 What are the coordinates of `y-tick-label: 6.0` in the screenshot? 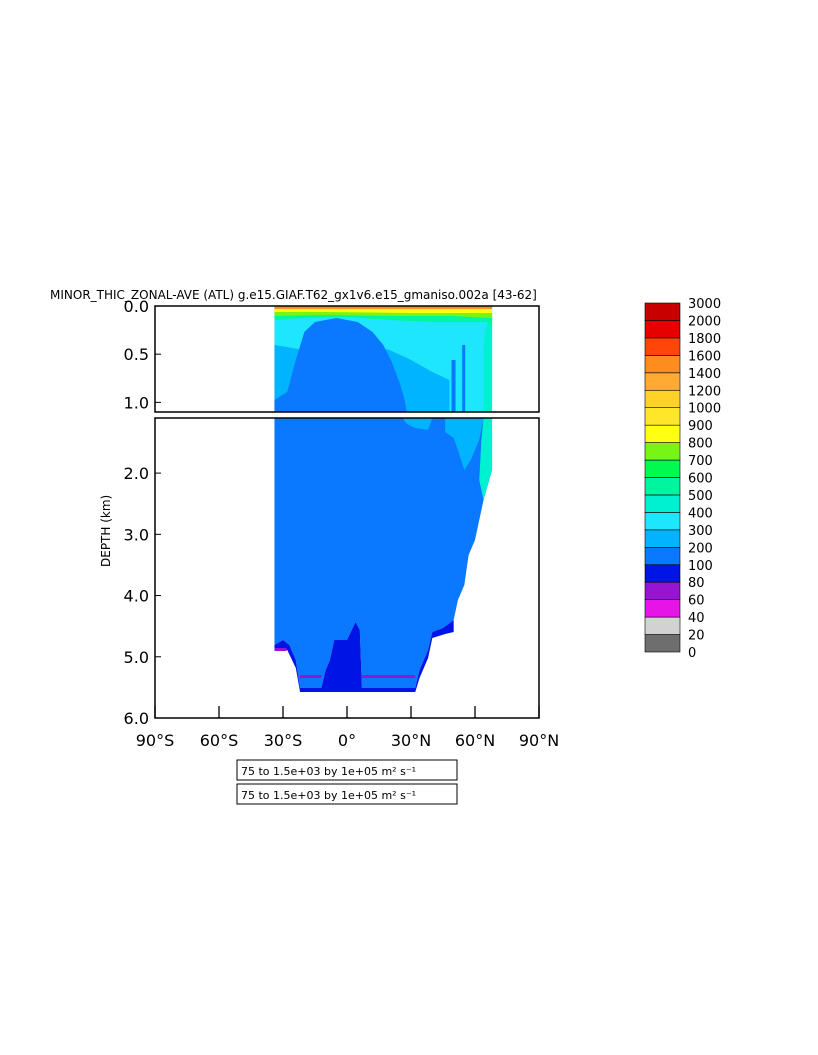 It's located at (136, 718).